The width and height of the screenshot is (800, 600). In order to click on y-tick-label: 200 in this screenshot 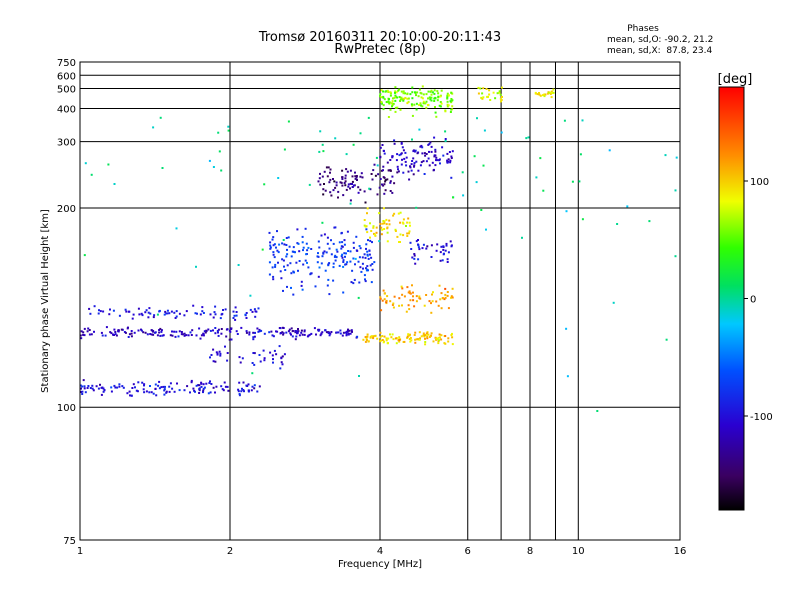, I will do `click(66, 209)`.